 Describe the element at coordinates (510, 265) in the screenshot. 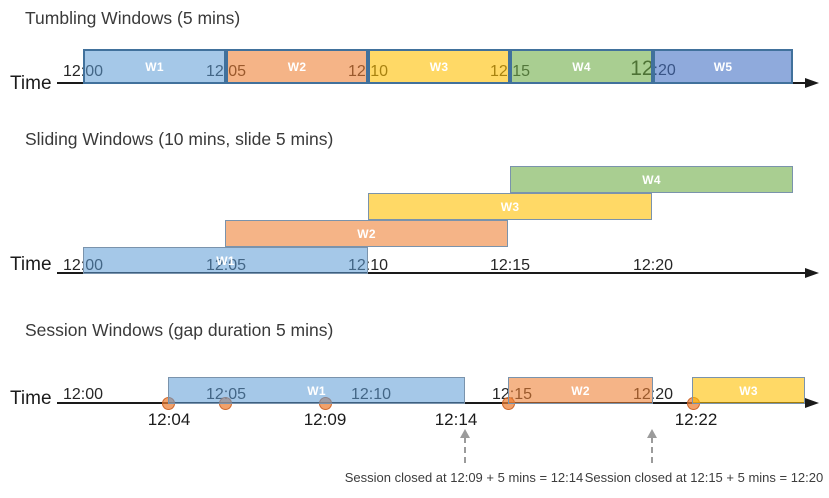

I see `sliding-tick-12-15: 12:15` at that location.